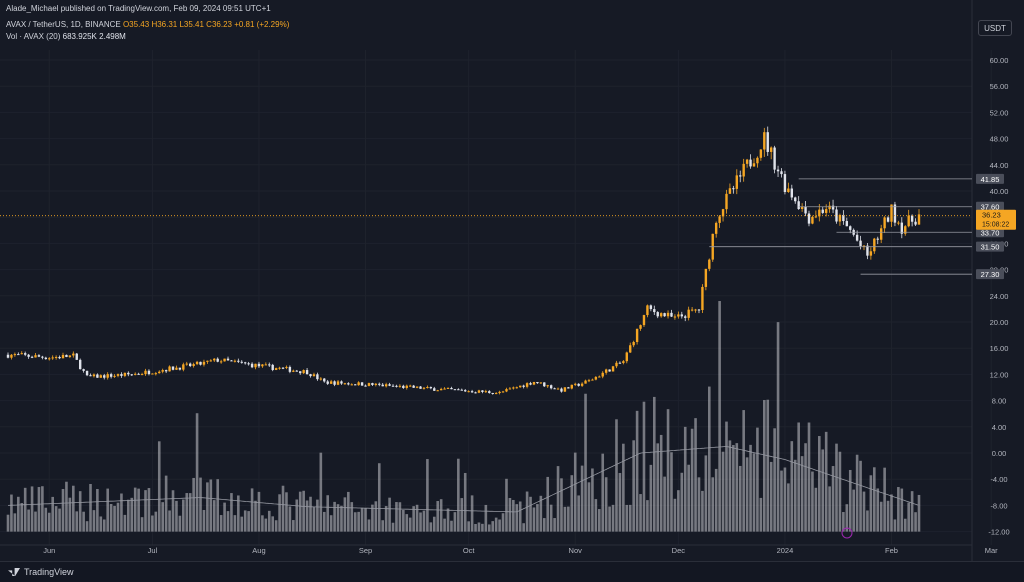 Image resolution: width=1024 pixels, height=582 pixels. I want to click on level-label: 27.30, so click(990, 274).